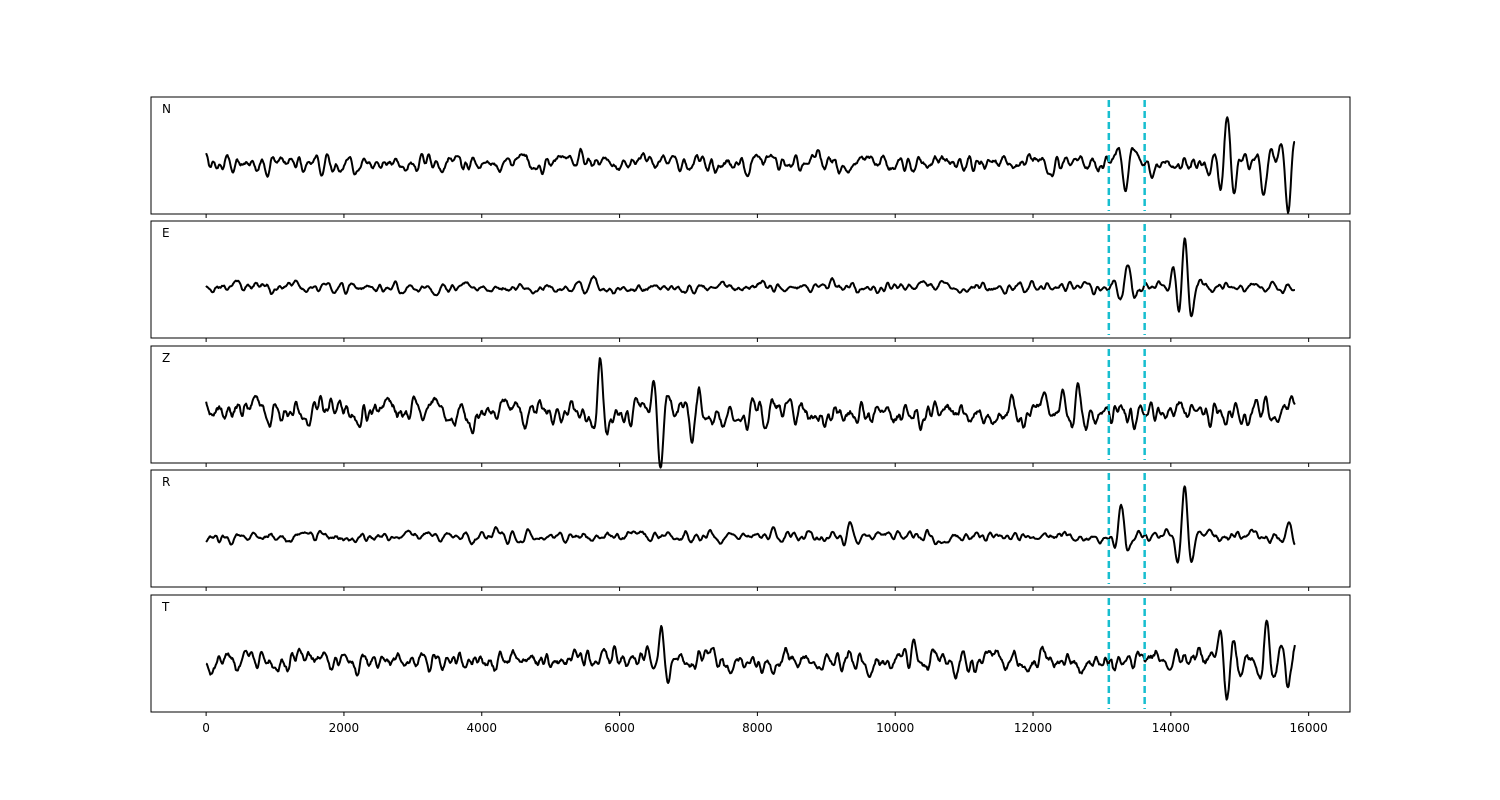 This screenshot has height=800, width=1500. I want to click on x-tick-label: 0, so click(206, 728).